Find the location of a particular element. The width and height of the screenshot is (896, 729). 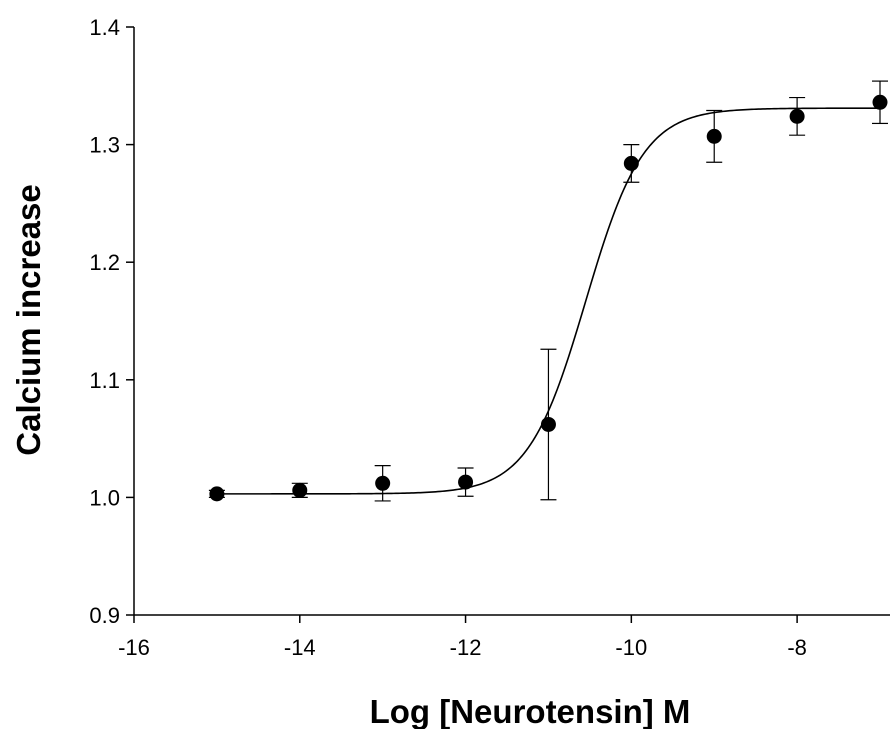

x-tick-label: -8 is located at coordinates (797, 647).